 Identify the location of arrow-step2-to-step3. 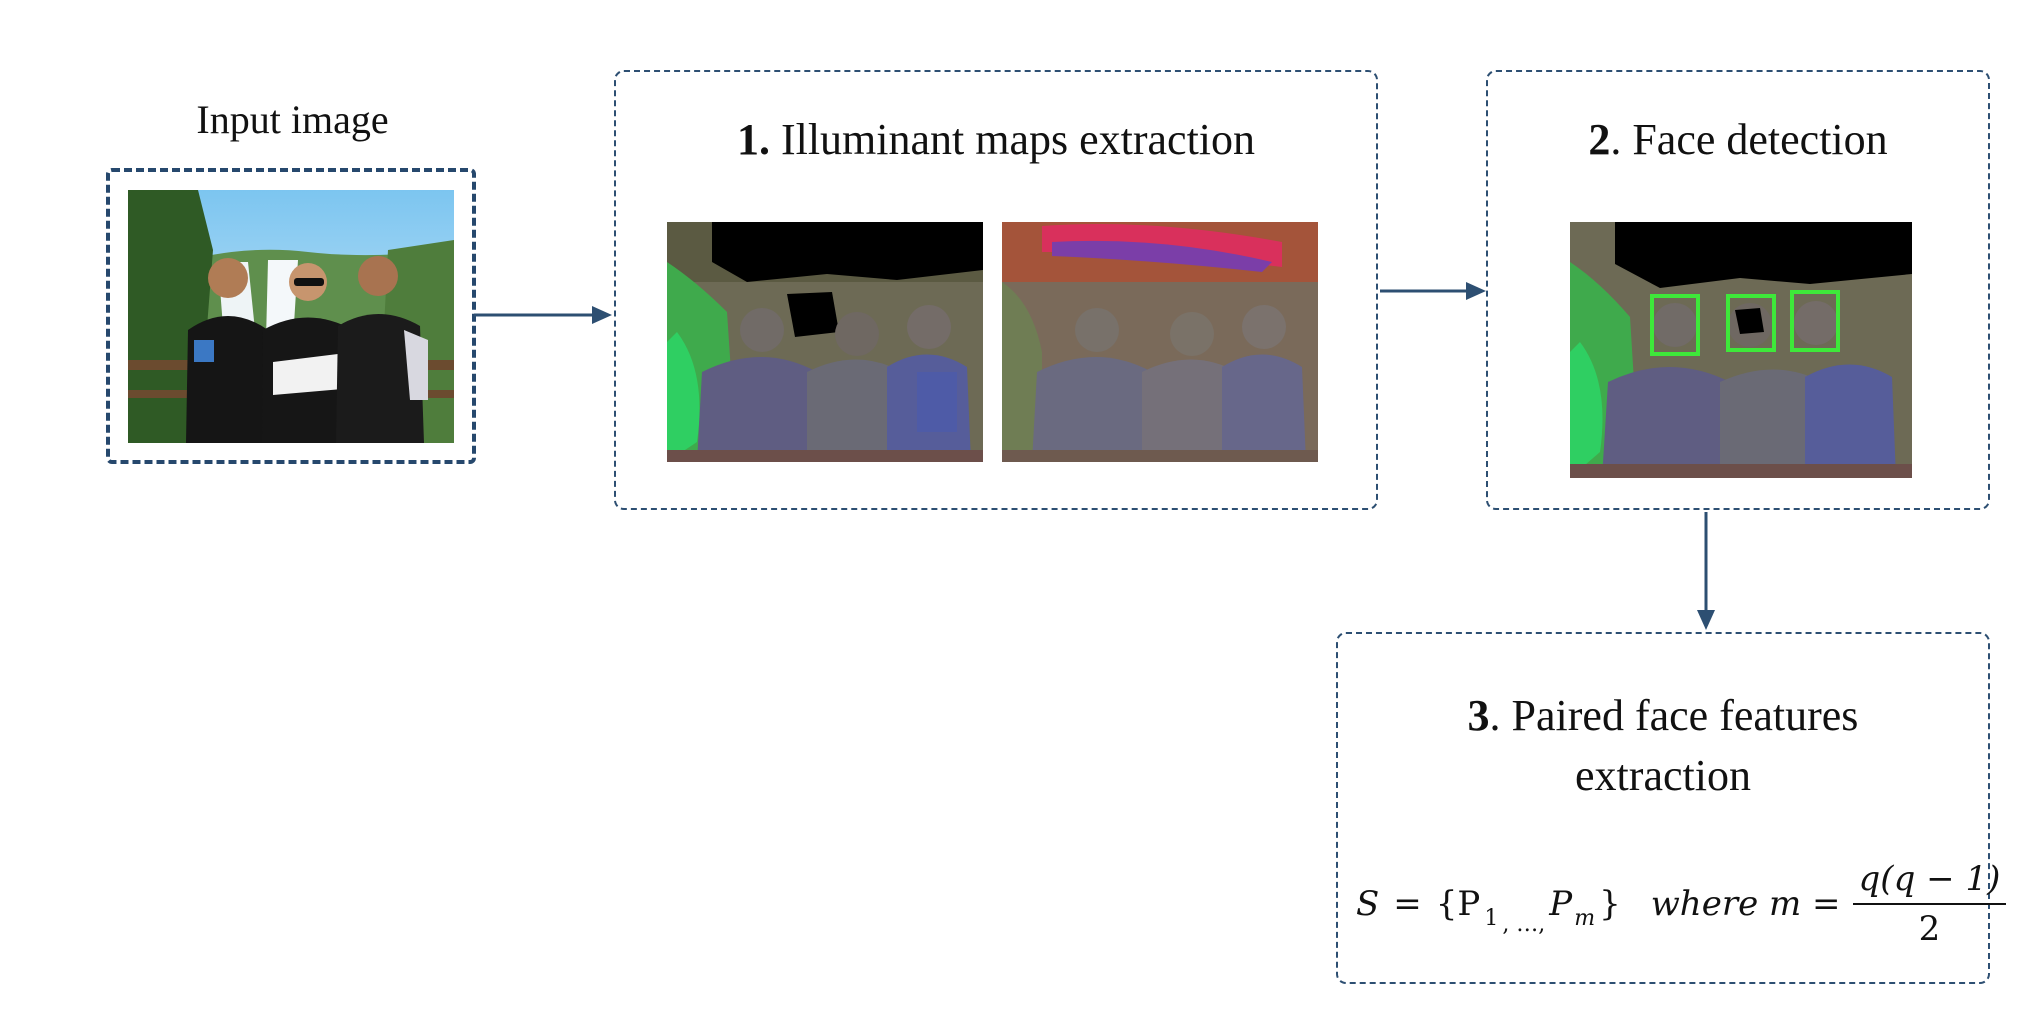
(1706, 571).